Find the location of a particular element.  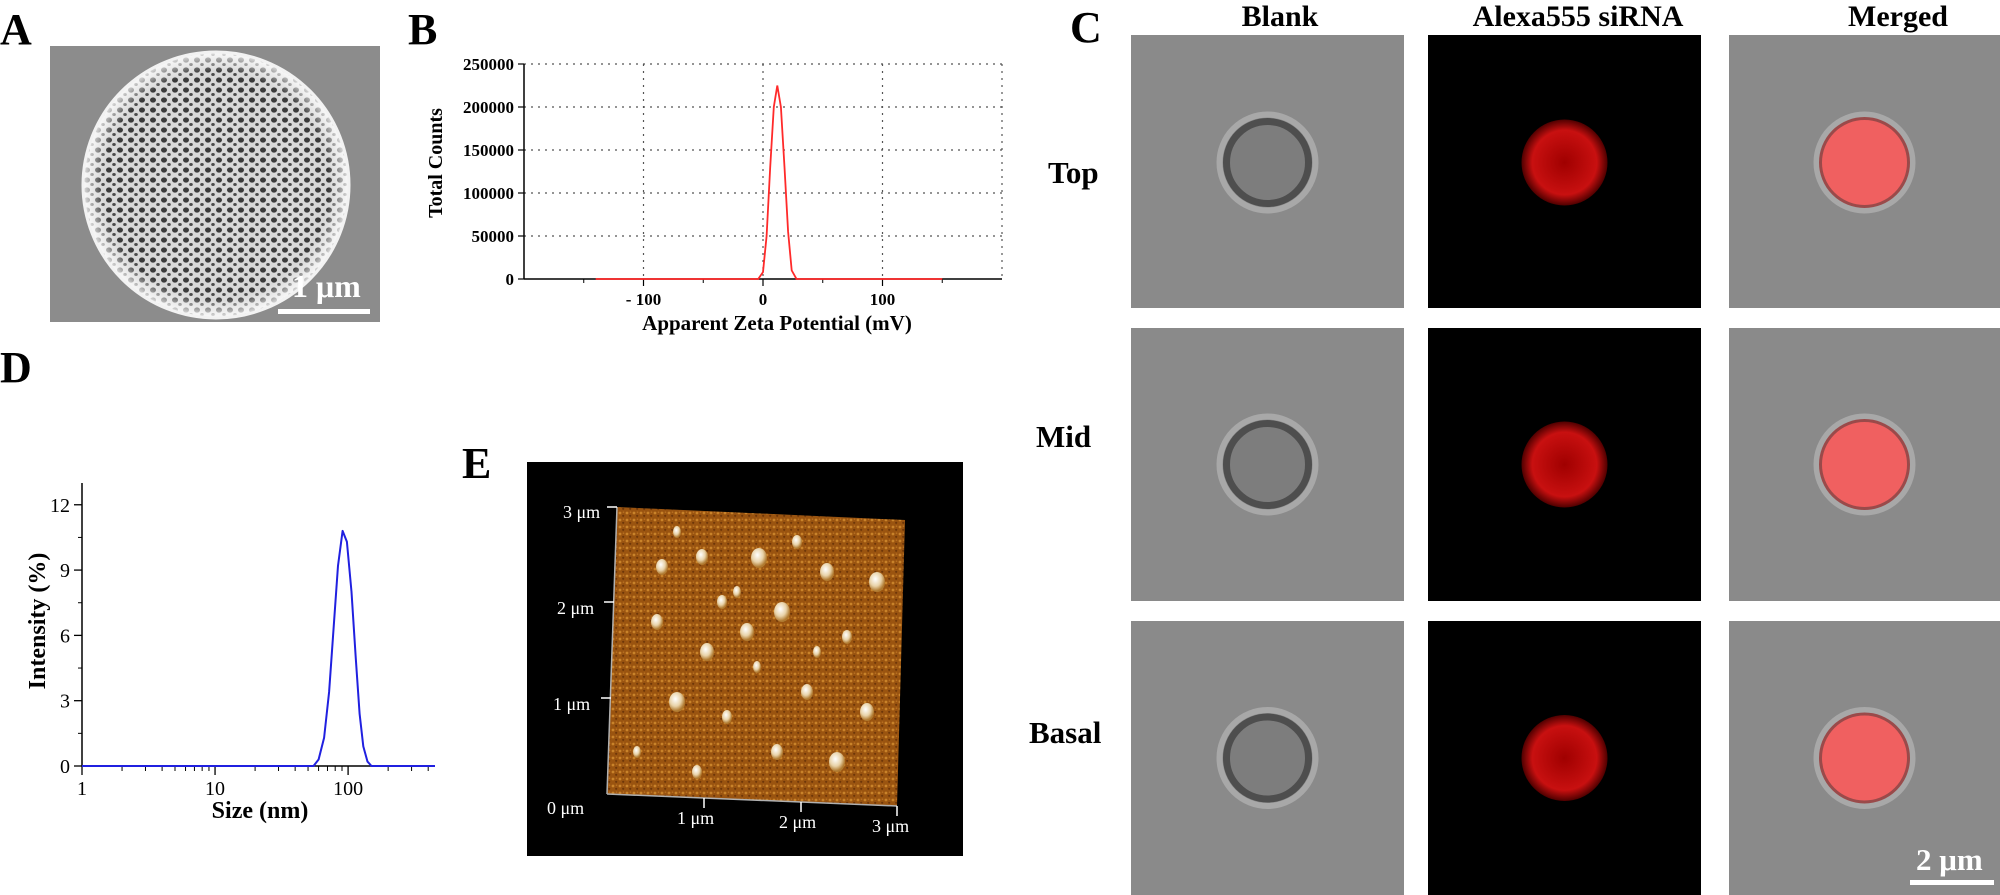

panel-letter-c: C is located at coordinates (1086, 27).